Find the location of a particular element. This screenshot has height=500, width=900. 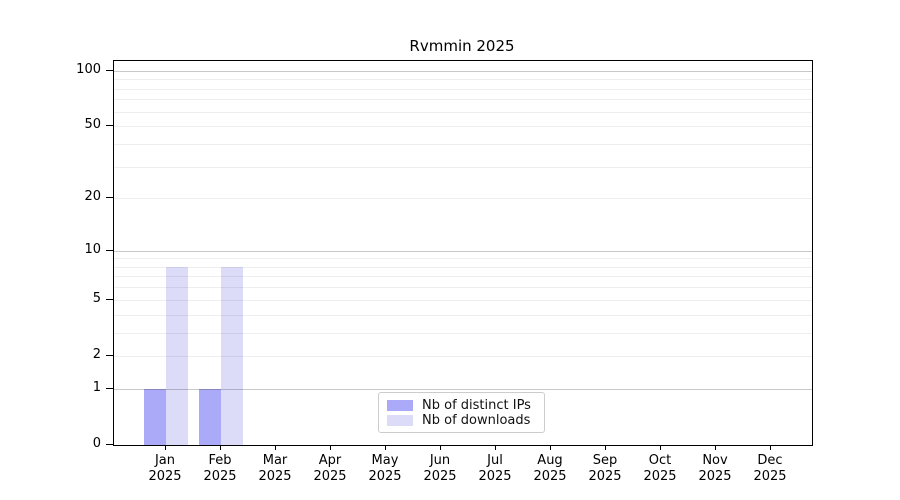

bar-distinct-ips-jan is located at coordinates (155, 416).